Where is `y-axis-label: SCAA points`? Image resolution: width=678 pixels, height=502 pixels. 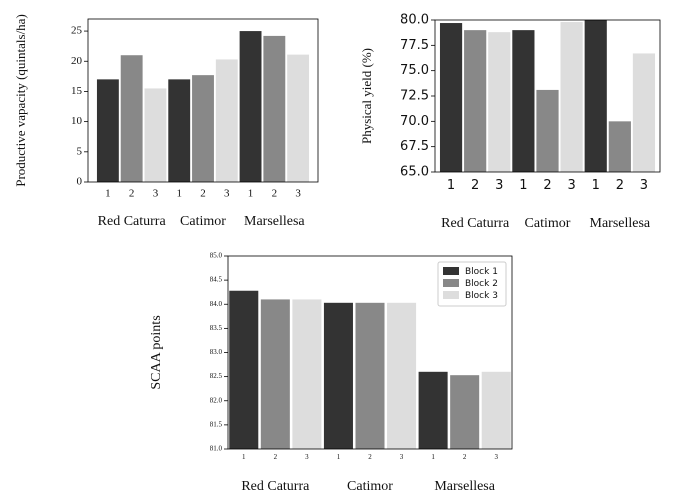 y-axis-label: SCAA points is located at coordinates (156, 352).